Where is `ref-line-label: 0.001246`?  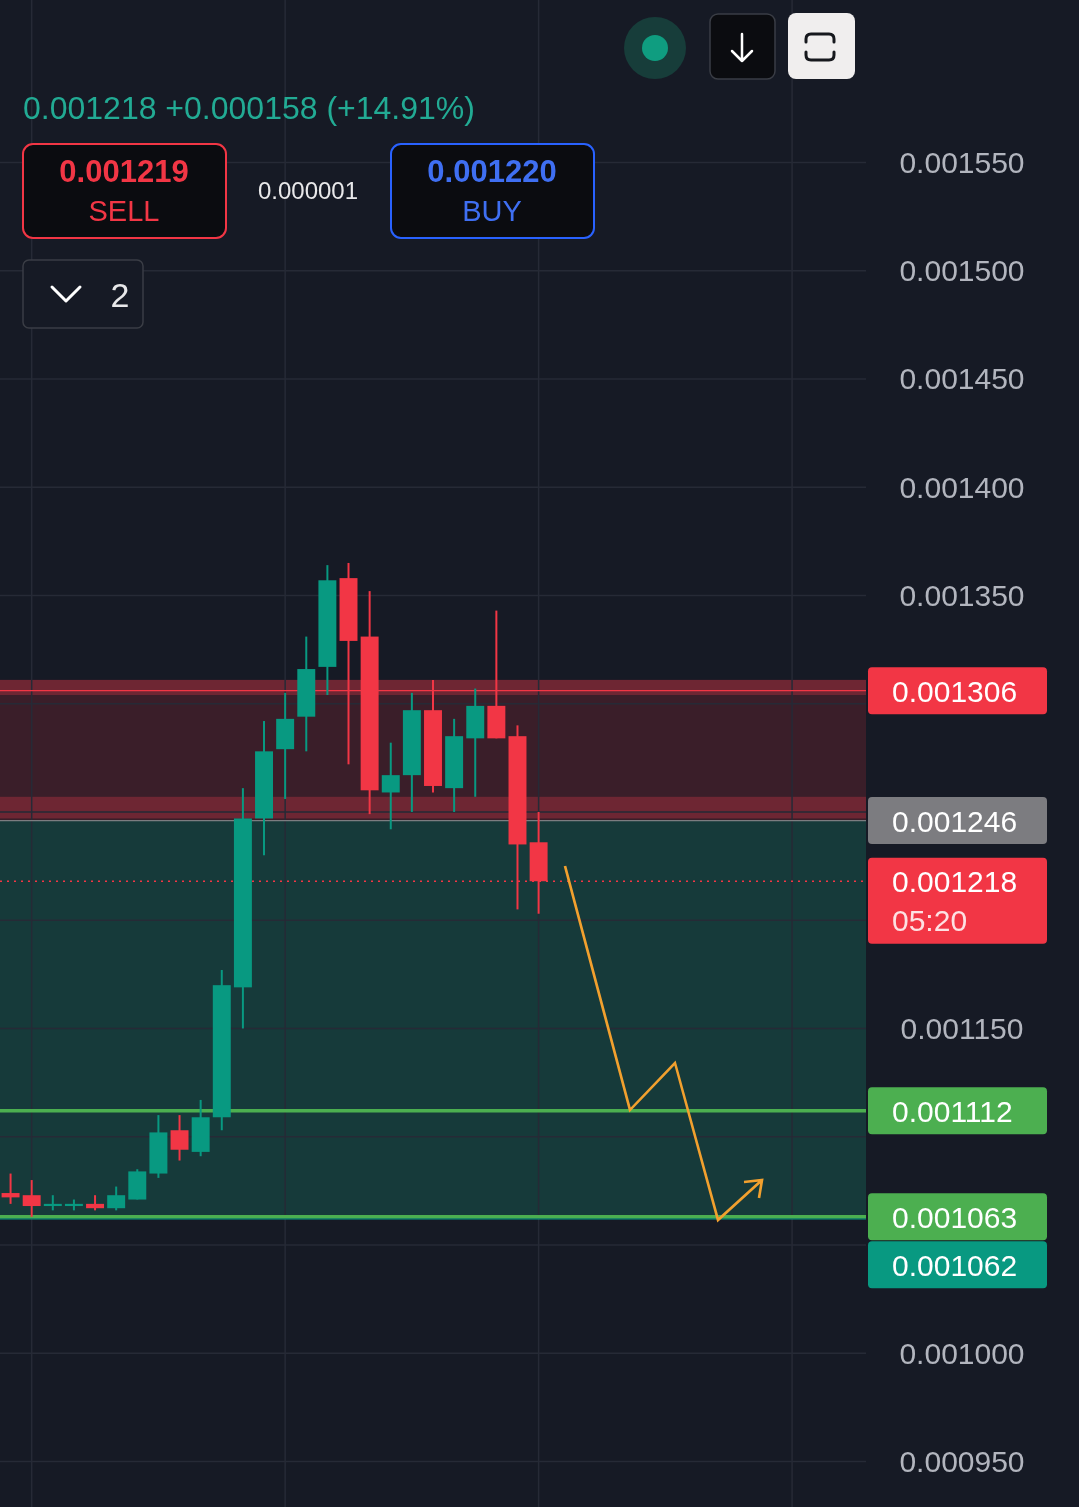 ref-line-label: 0.001246 is located at coordinates (955, 821).